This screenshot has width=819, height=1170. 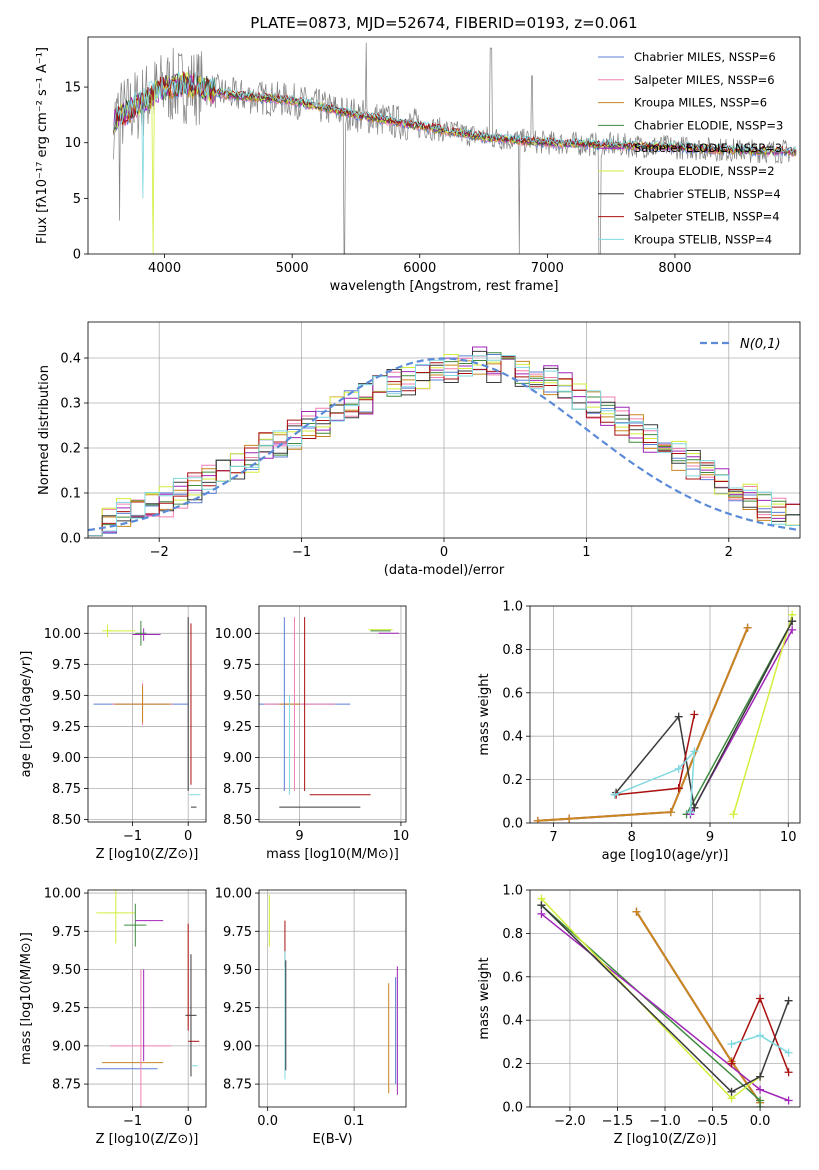 I want to click on y-tick-label: 9.50, so click(x=237, y=970).